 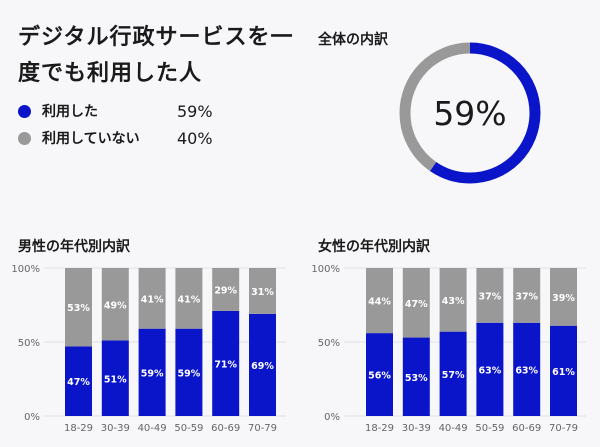 I want to click on data-label-used: 47%, so click(x=78, y=382).